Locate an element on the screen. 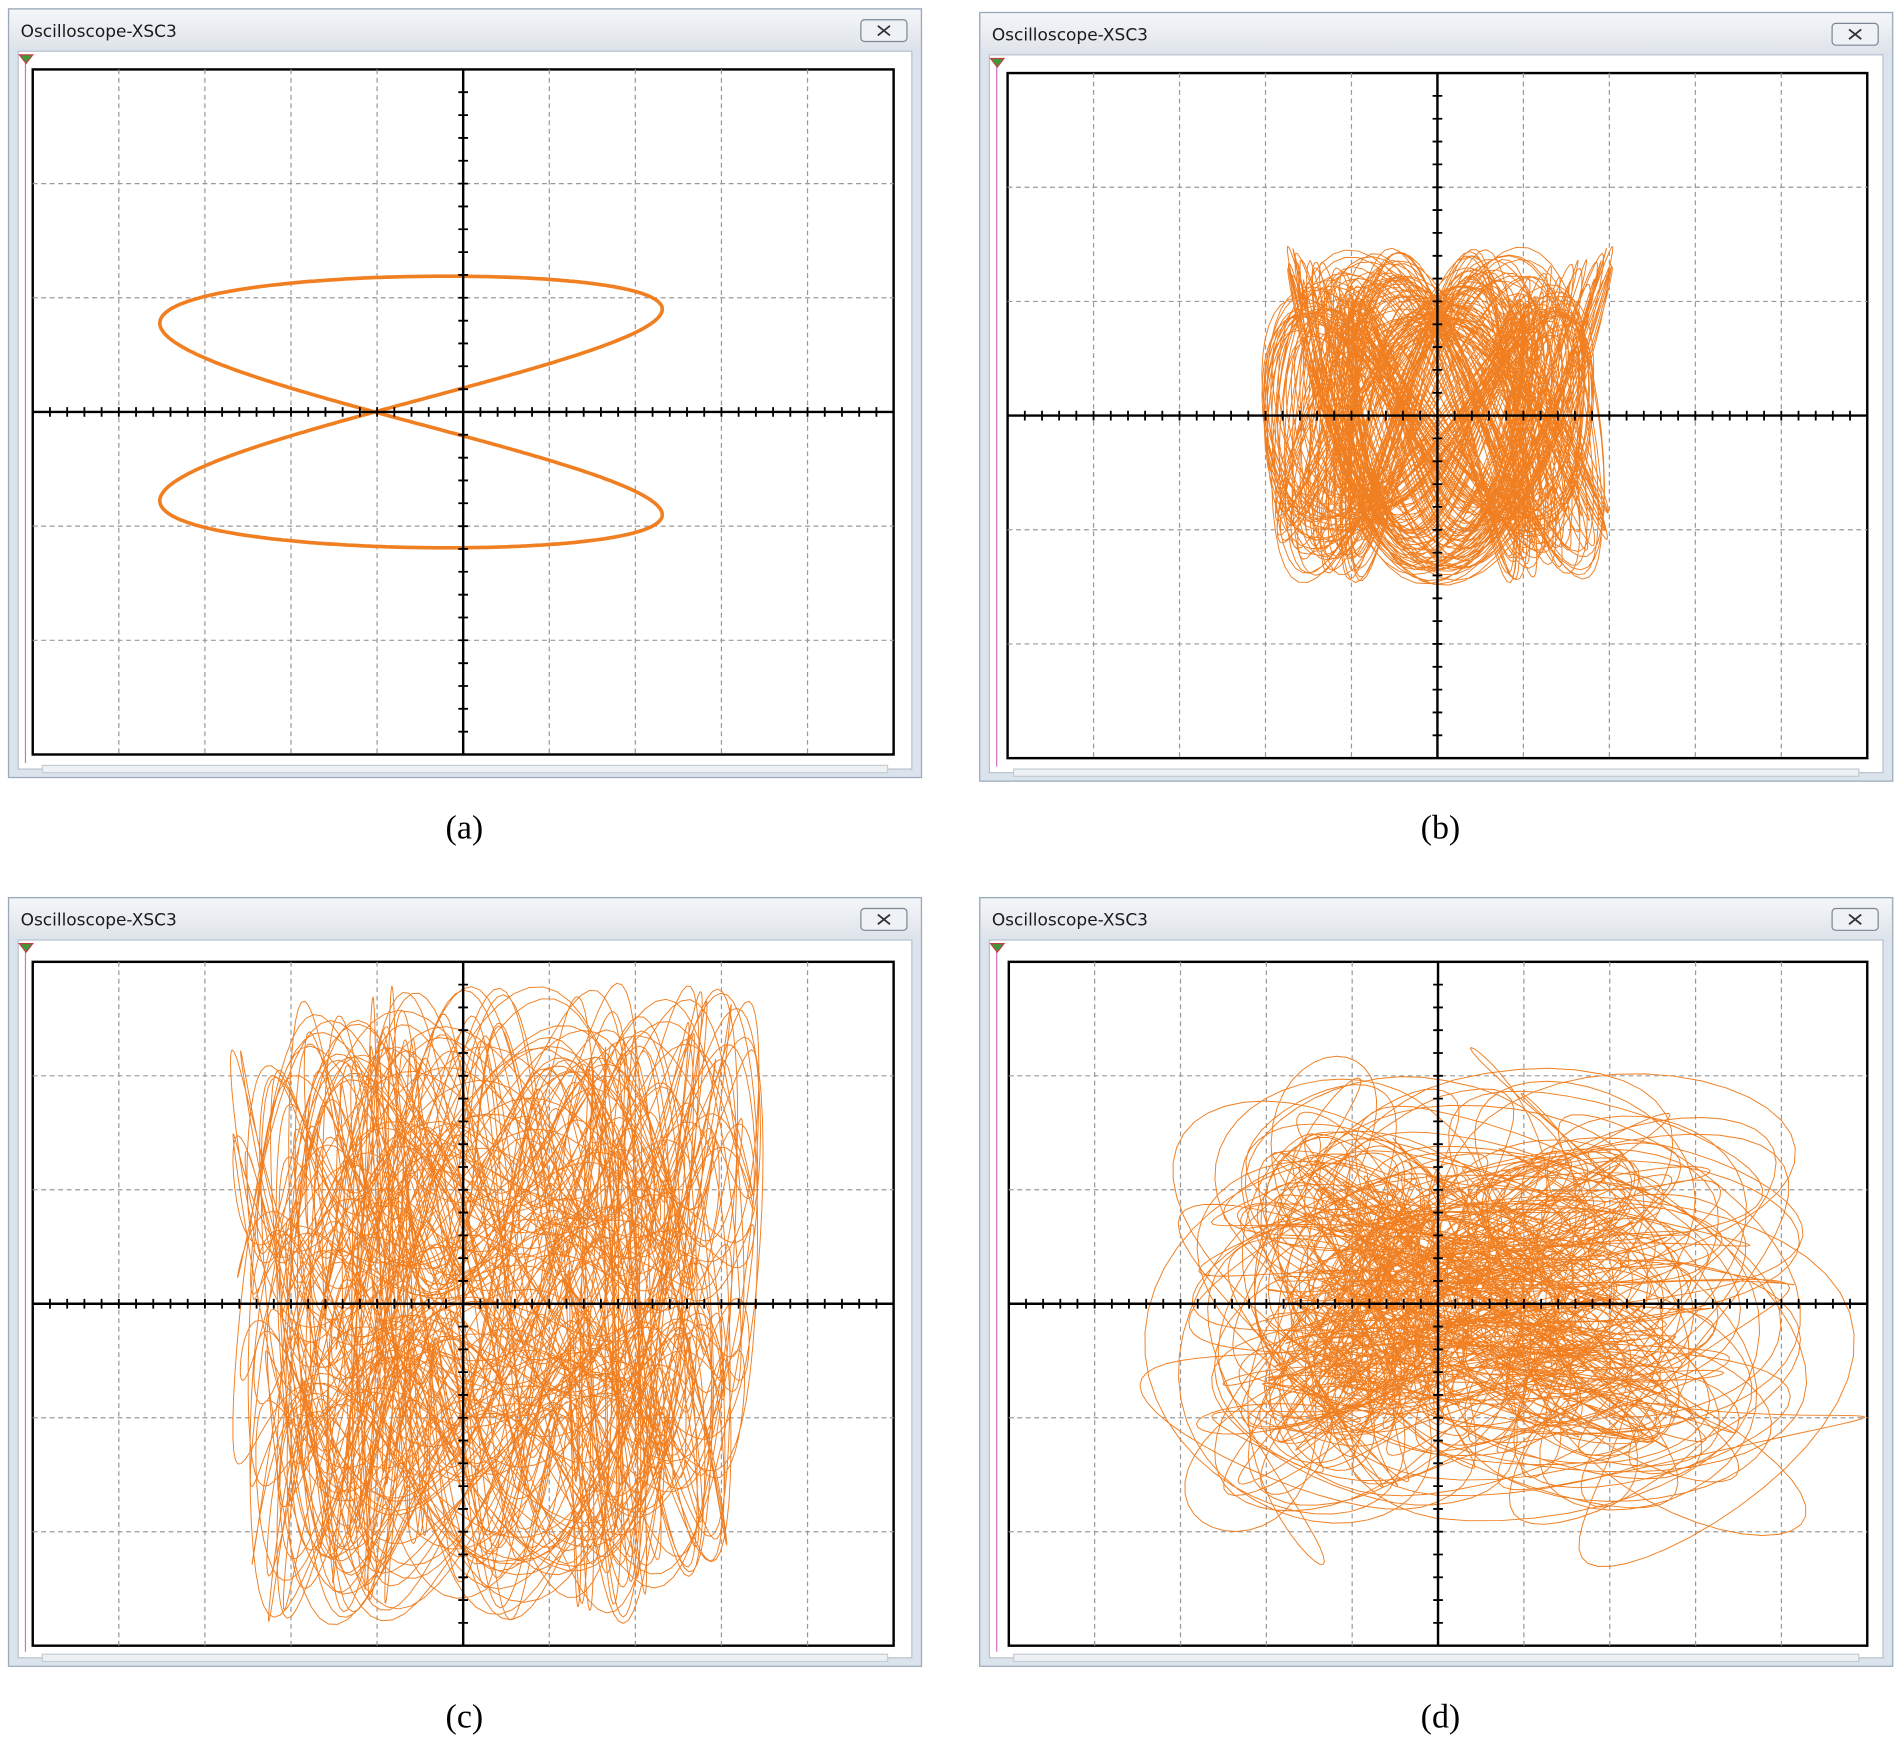 The height and width of the screenshot is (1743, 1900). caption: (c) is located at coordinates (465, 1716).